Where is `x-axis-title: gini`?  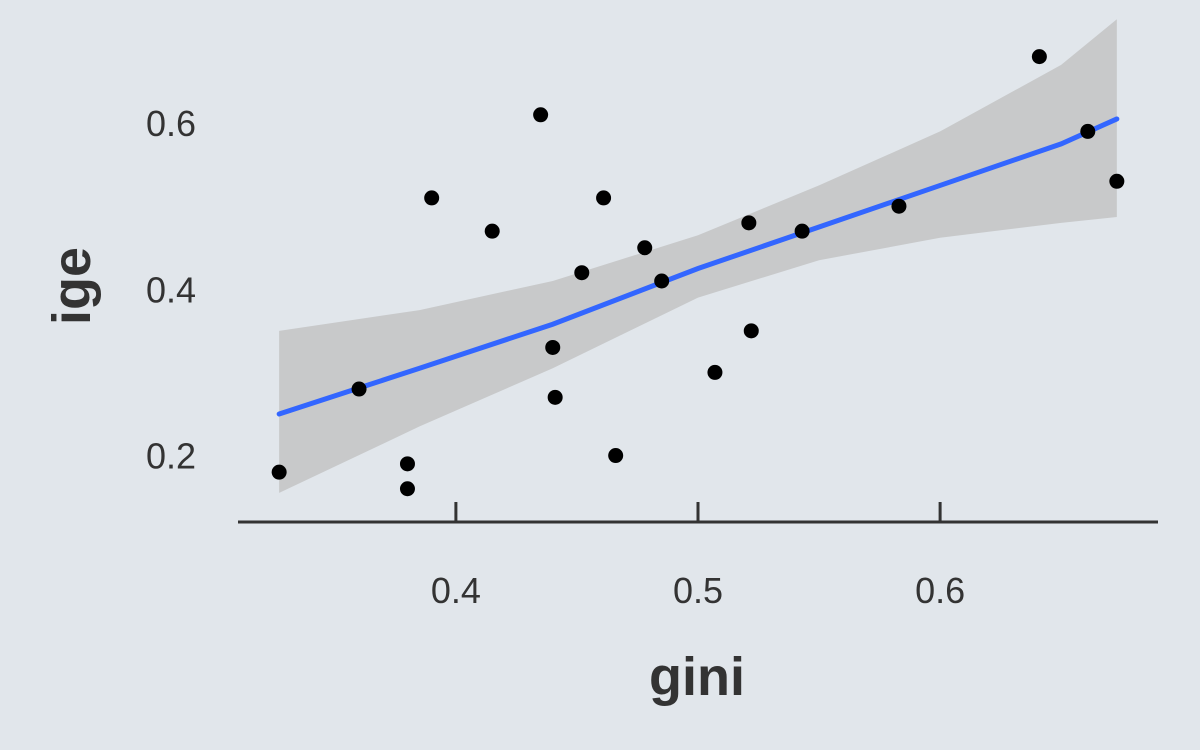
x-axis-title: gini is located at coordinates (697, 677).